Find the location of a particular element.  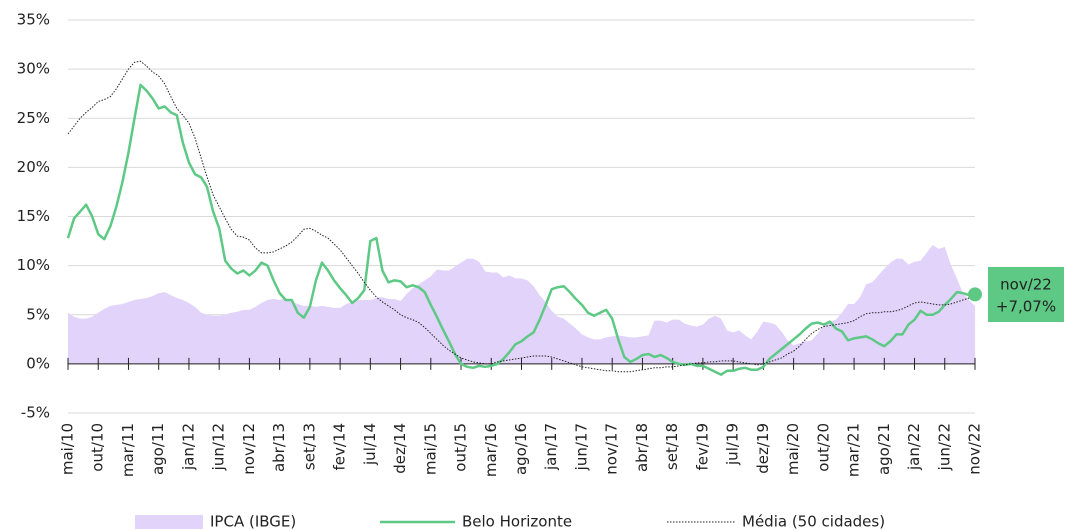

x-tick-label: mai/10 is located at coordinates (68, 449).